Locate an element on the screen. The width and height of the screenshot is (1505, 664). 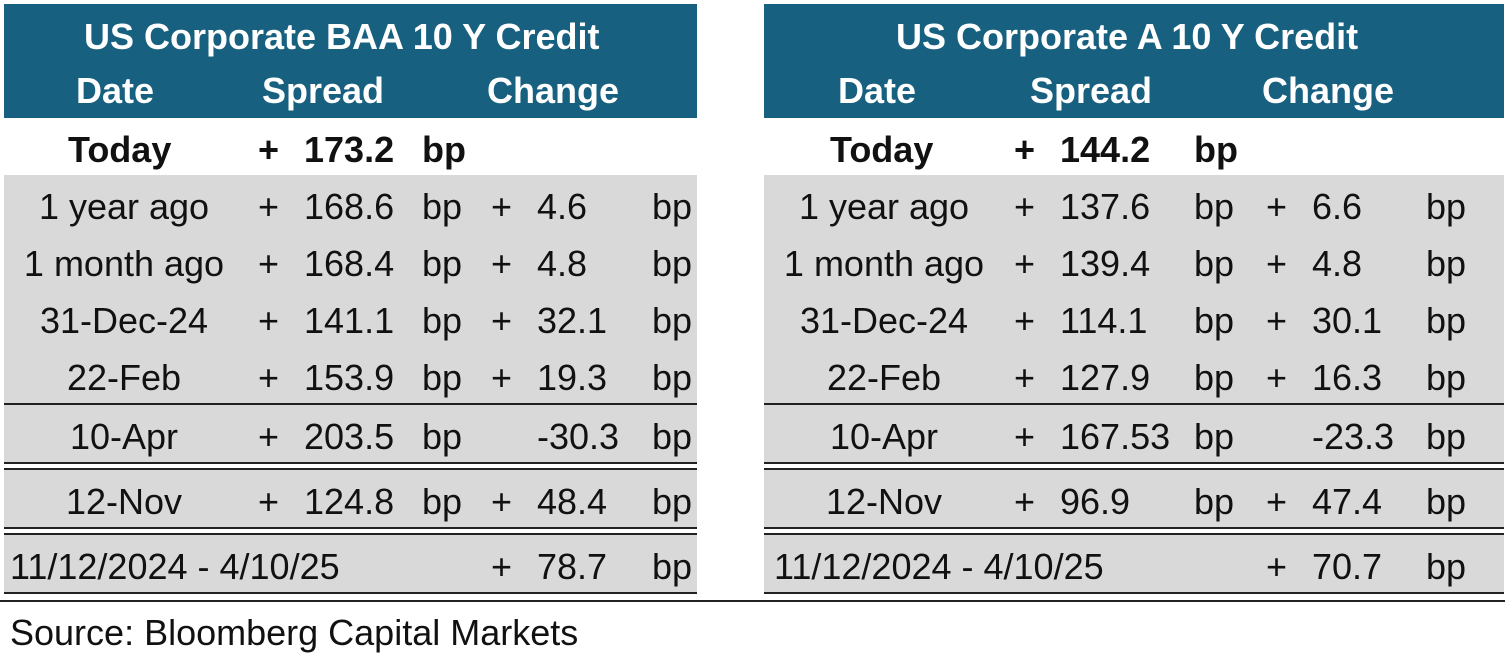
table-title: US Corporate A 10 Y Credit is located at coordinates (1127, 36).